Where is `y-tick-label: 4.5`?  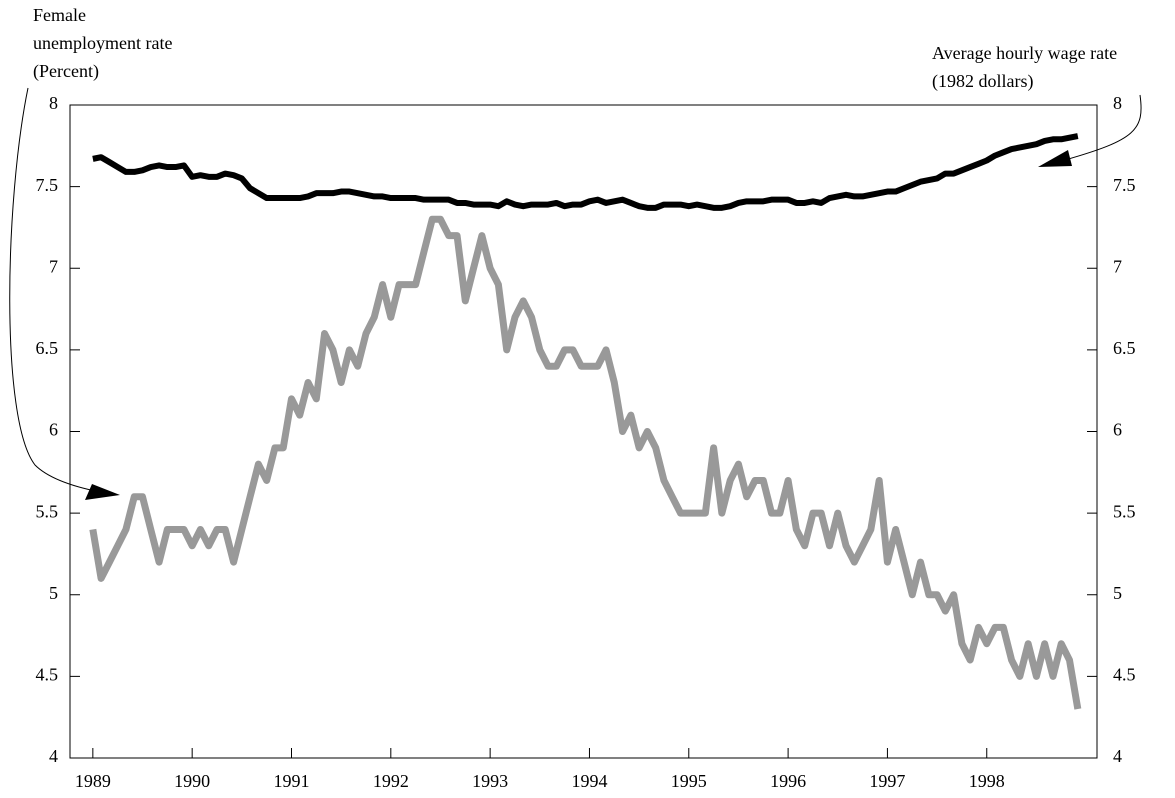 y-tick-label: 4.5 is located at coordinates (47, 675).